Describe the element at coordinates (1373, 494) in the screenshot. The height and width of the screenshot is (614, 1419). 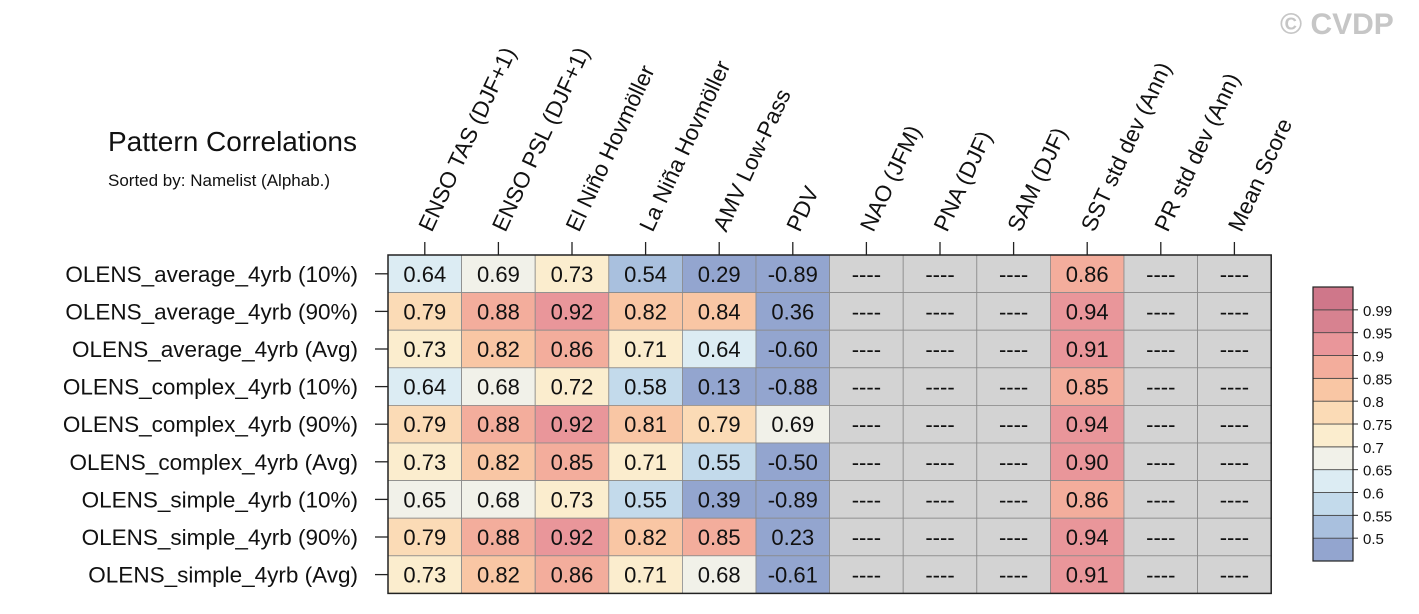
I see `colorbar-label: 0.6` at that location.